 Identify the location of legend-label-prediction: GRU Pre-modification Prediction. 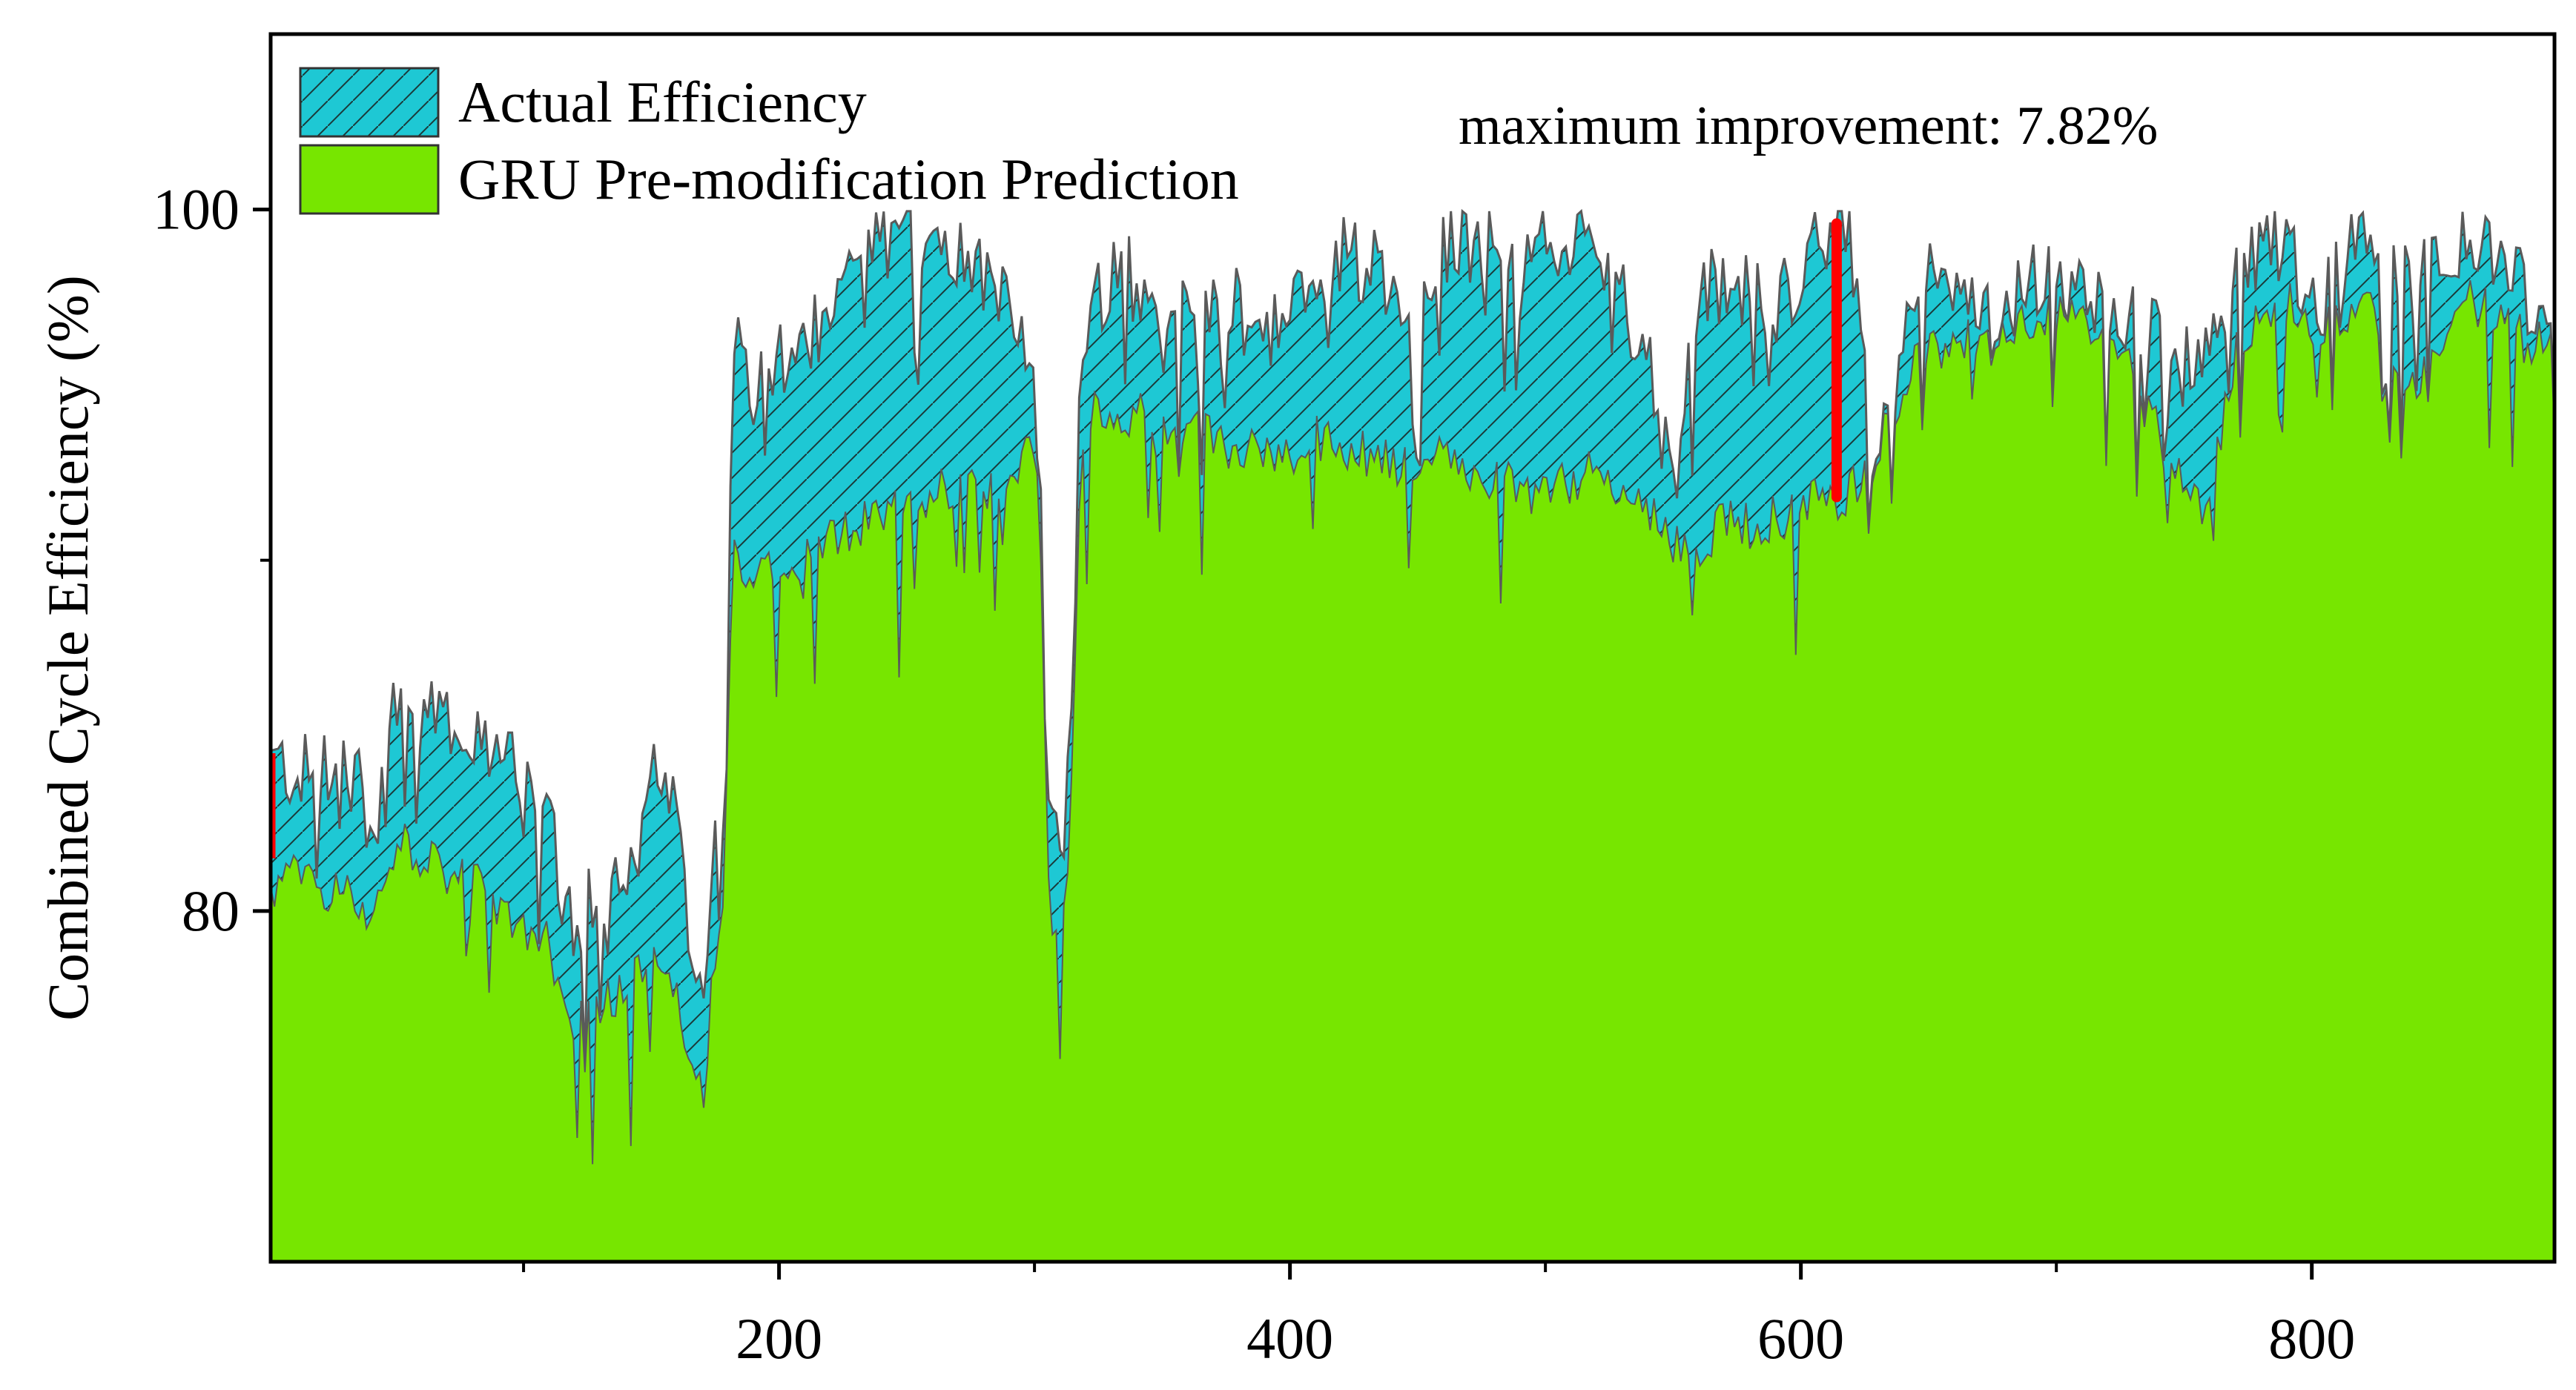
(848, 179).